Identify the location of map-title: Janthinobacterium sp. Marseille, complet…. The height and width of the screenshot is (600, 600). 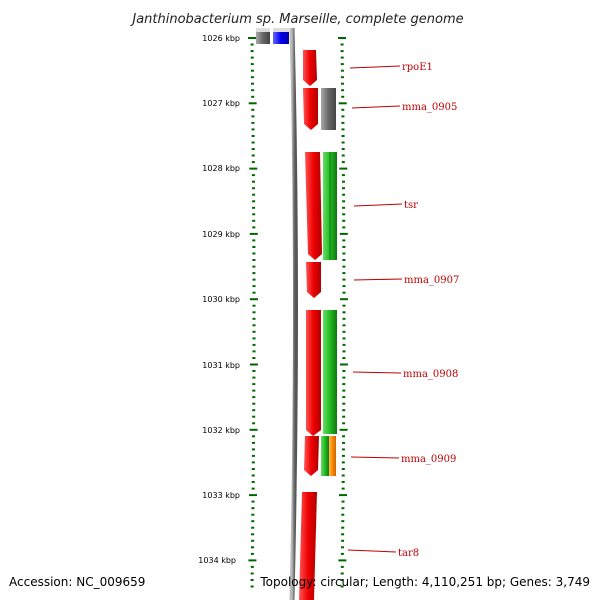
(296, 19).